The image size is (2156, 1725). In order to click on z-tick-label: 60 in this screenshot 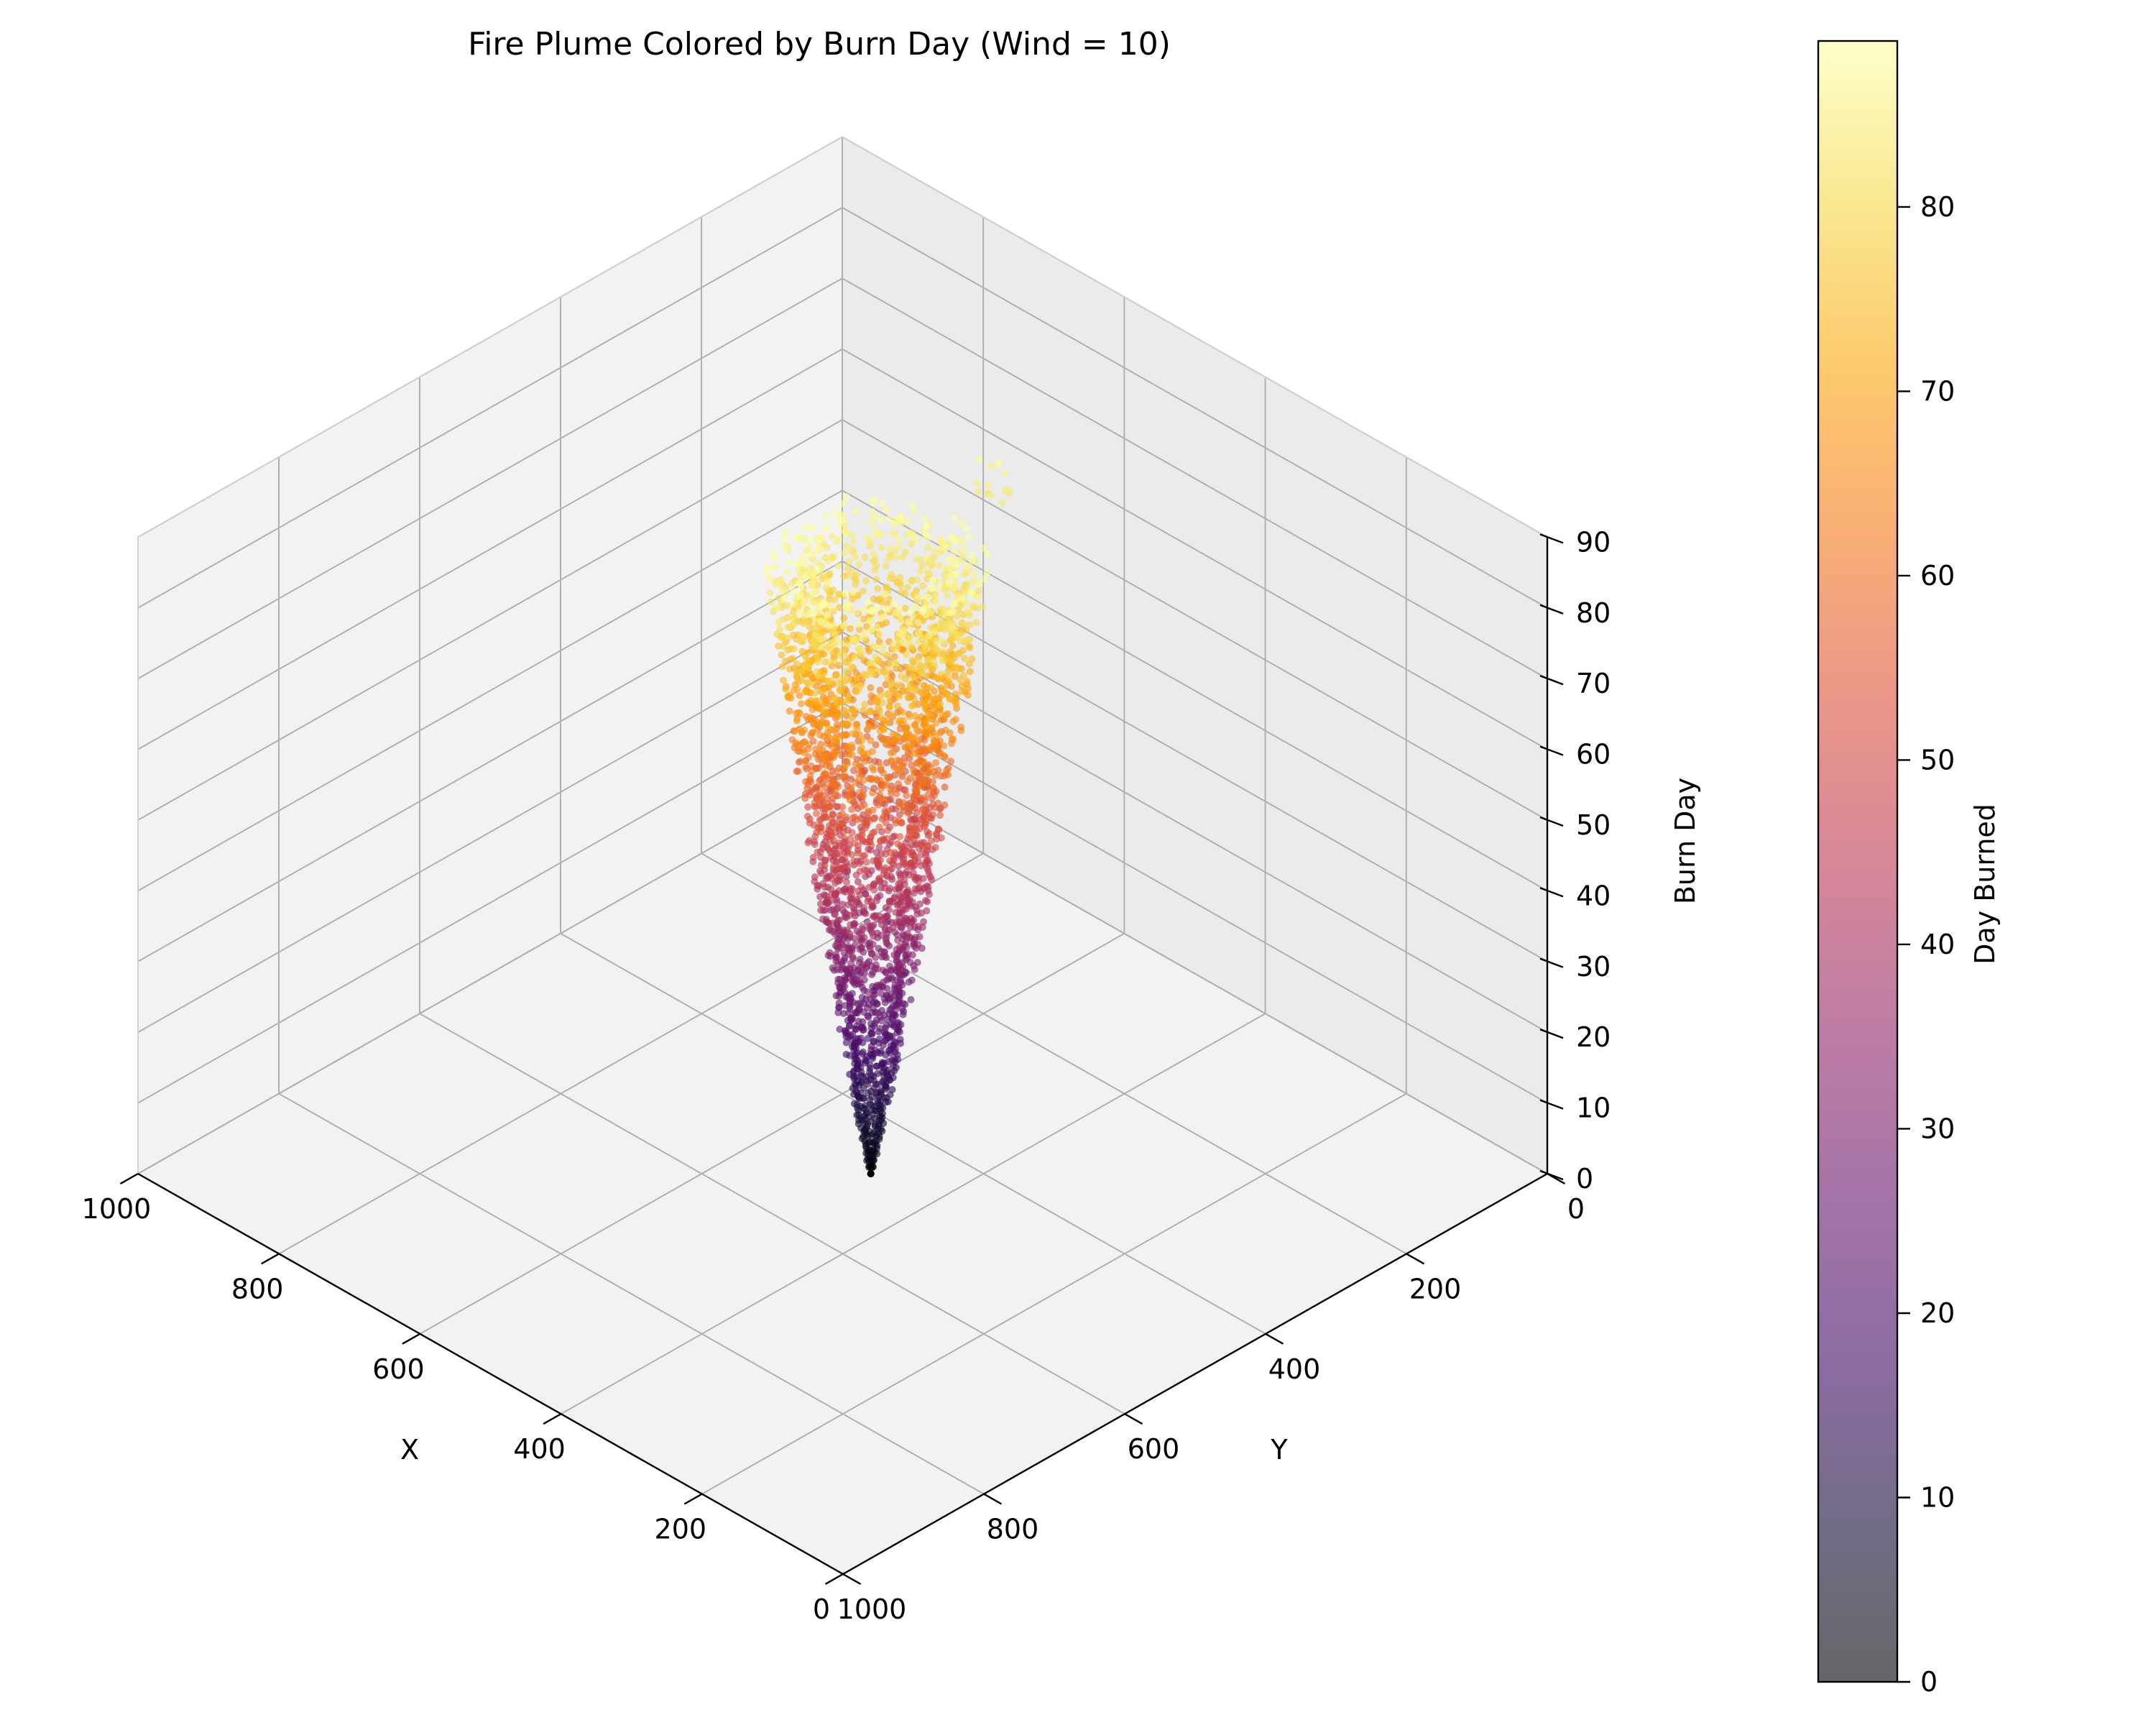, I will do `click(1593, 754)`.